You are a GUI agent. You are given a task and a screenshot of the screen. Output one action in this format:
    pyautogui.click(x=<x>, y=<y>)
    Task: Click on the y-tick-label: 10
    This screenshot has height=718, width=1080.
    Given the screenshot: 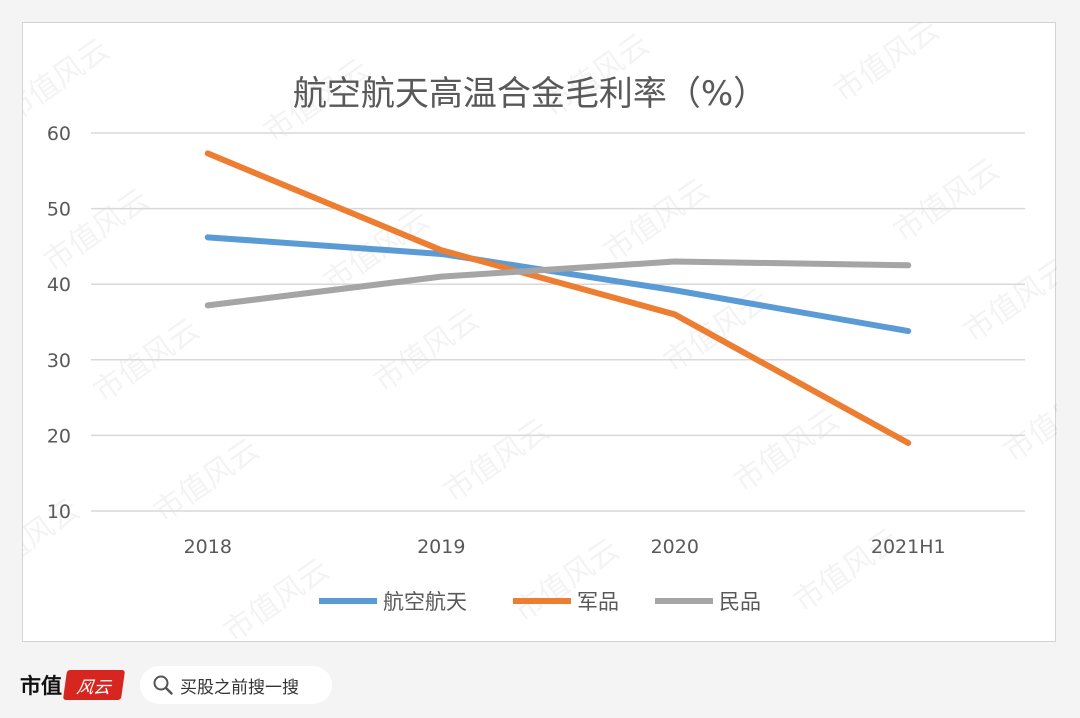 What is the action you would take?
    pyautogui.click(x=59, y=512)
    